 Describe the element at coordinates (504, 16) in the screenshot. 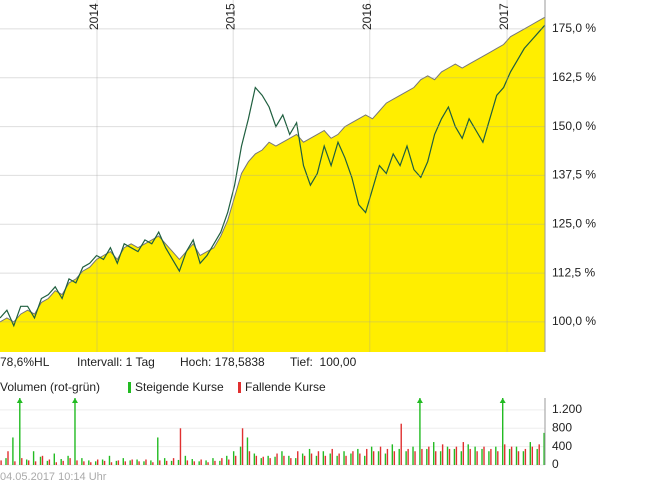

I see `x-tick-label: 2017` at that location.